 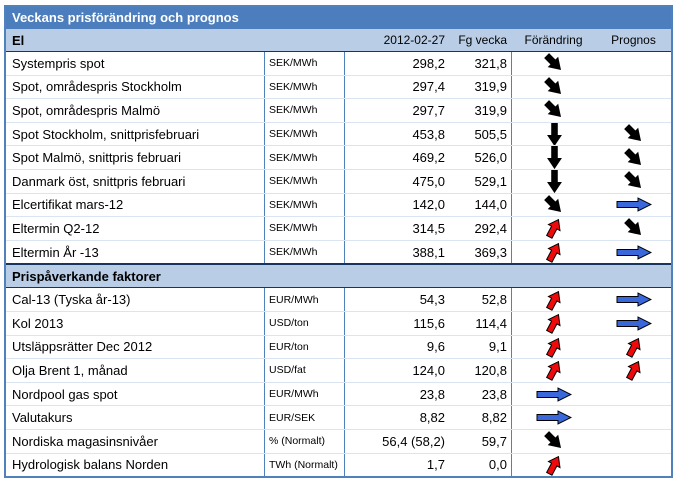 I want to click on row-unit: EUR/MWh, so click(x=304, y=299).